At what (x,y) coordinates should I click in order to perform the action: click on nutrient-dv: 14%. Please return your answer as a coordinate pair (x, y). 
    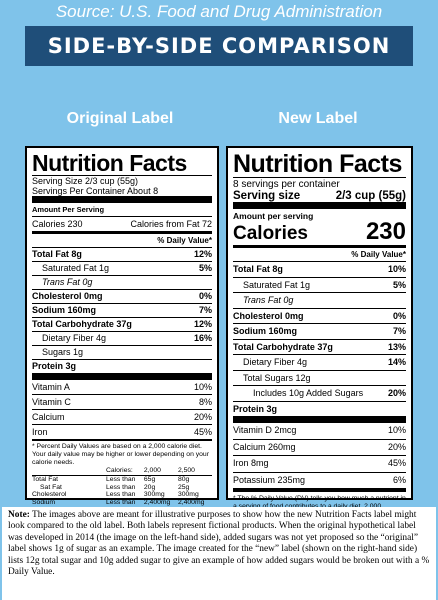
    Looking at the image, I should click on (396, 362).